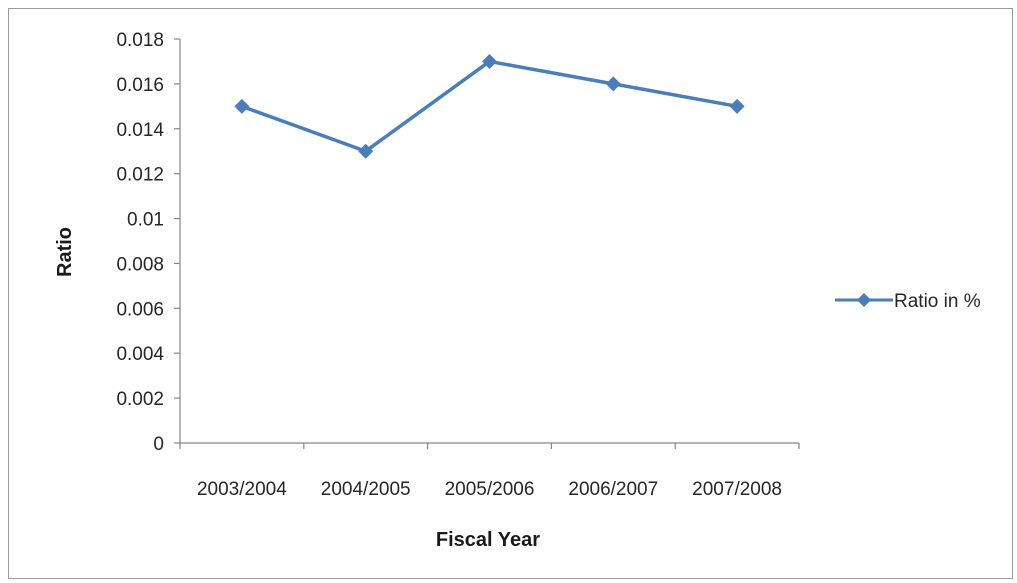 This screenshot has width=1017, height=583. What do you see at coordinates (140, 40) in the screenshot?
I see `y-tick-label: 0.018` at bounding box center [140, 40].